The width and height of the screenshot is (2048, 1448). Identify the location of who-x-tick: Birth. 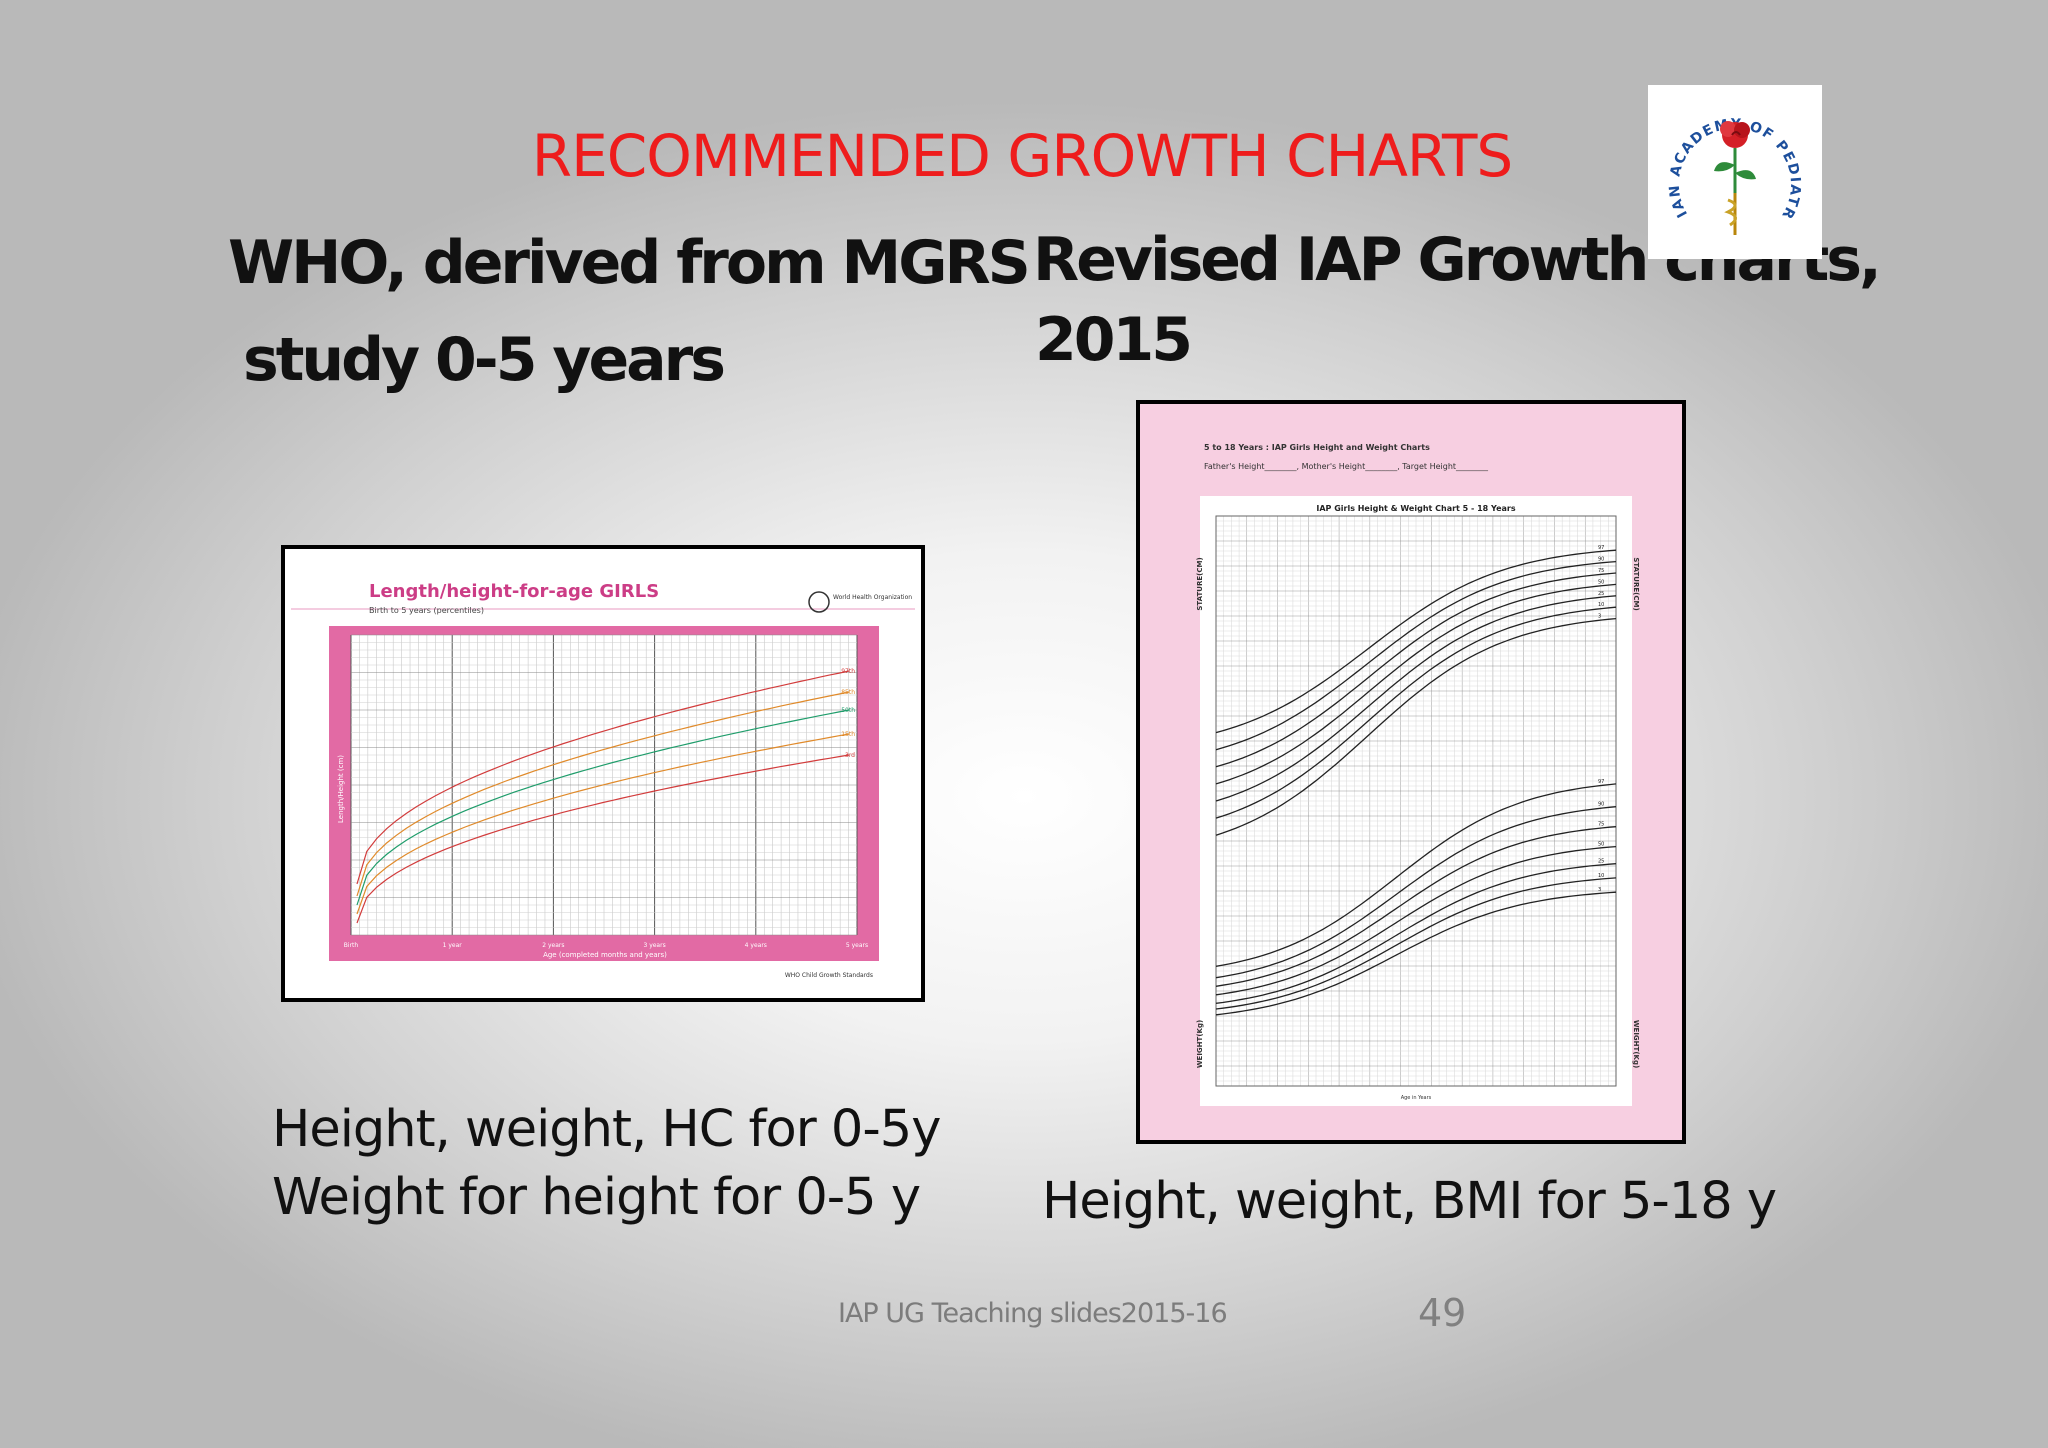
(351, 945).